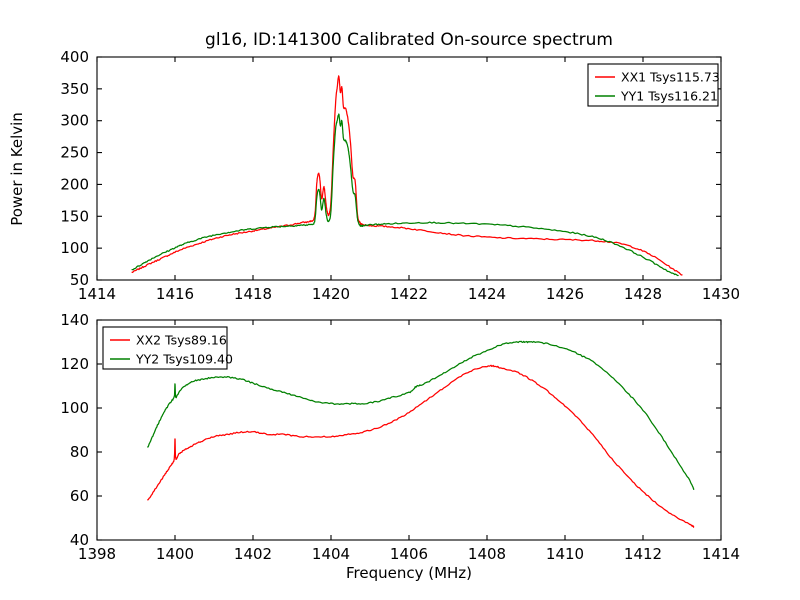  I want to click on x-tick-label: 1420, so click(331, 294).